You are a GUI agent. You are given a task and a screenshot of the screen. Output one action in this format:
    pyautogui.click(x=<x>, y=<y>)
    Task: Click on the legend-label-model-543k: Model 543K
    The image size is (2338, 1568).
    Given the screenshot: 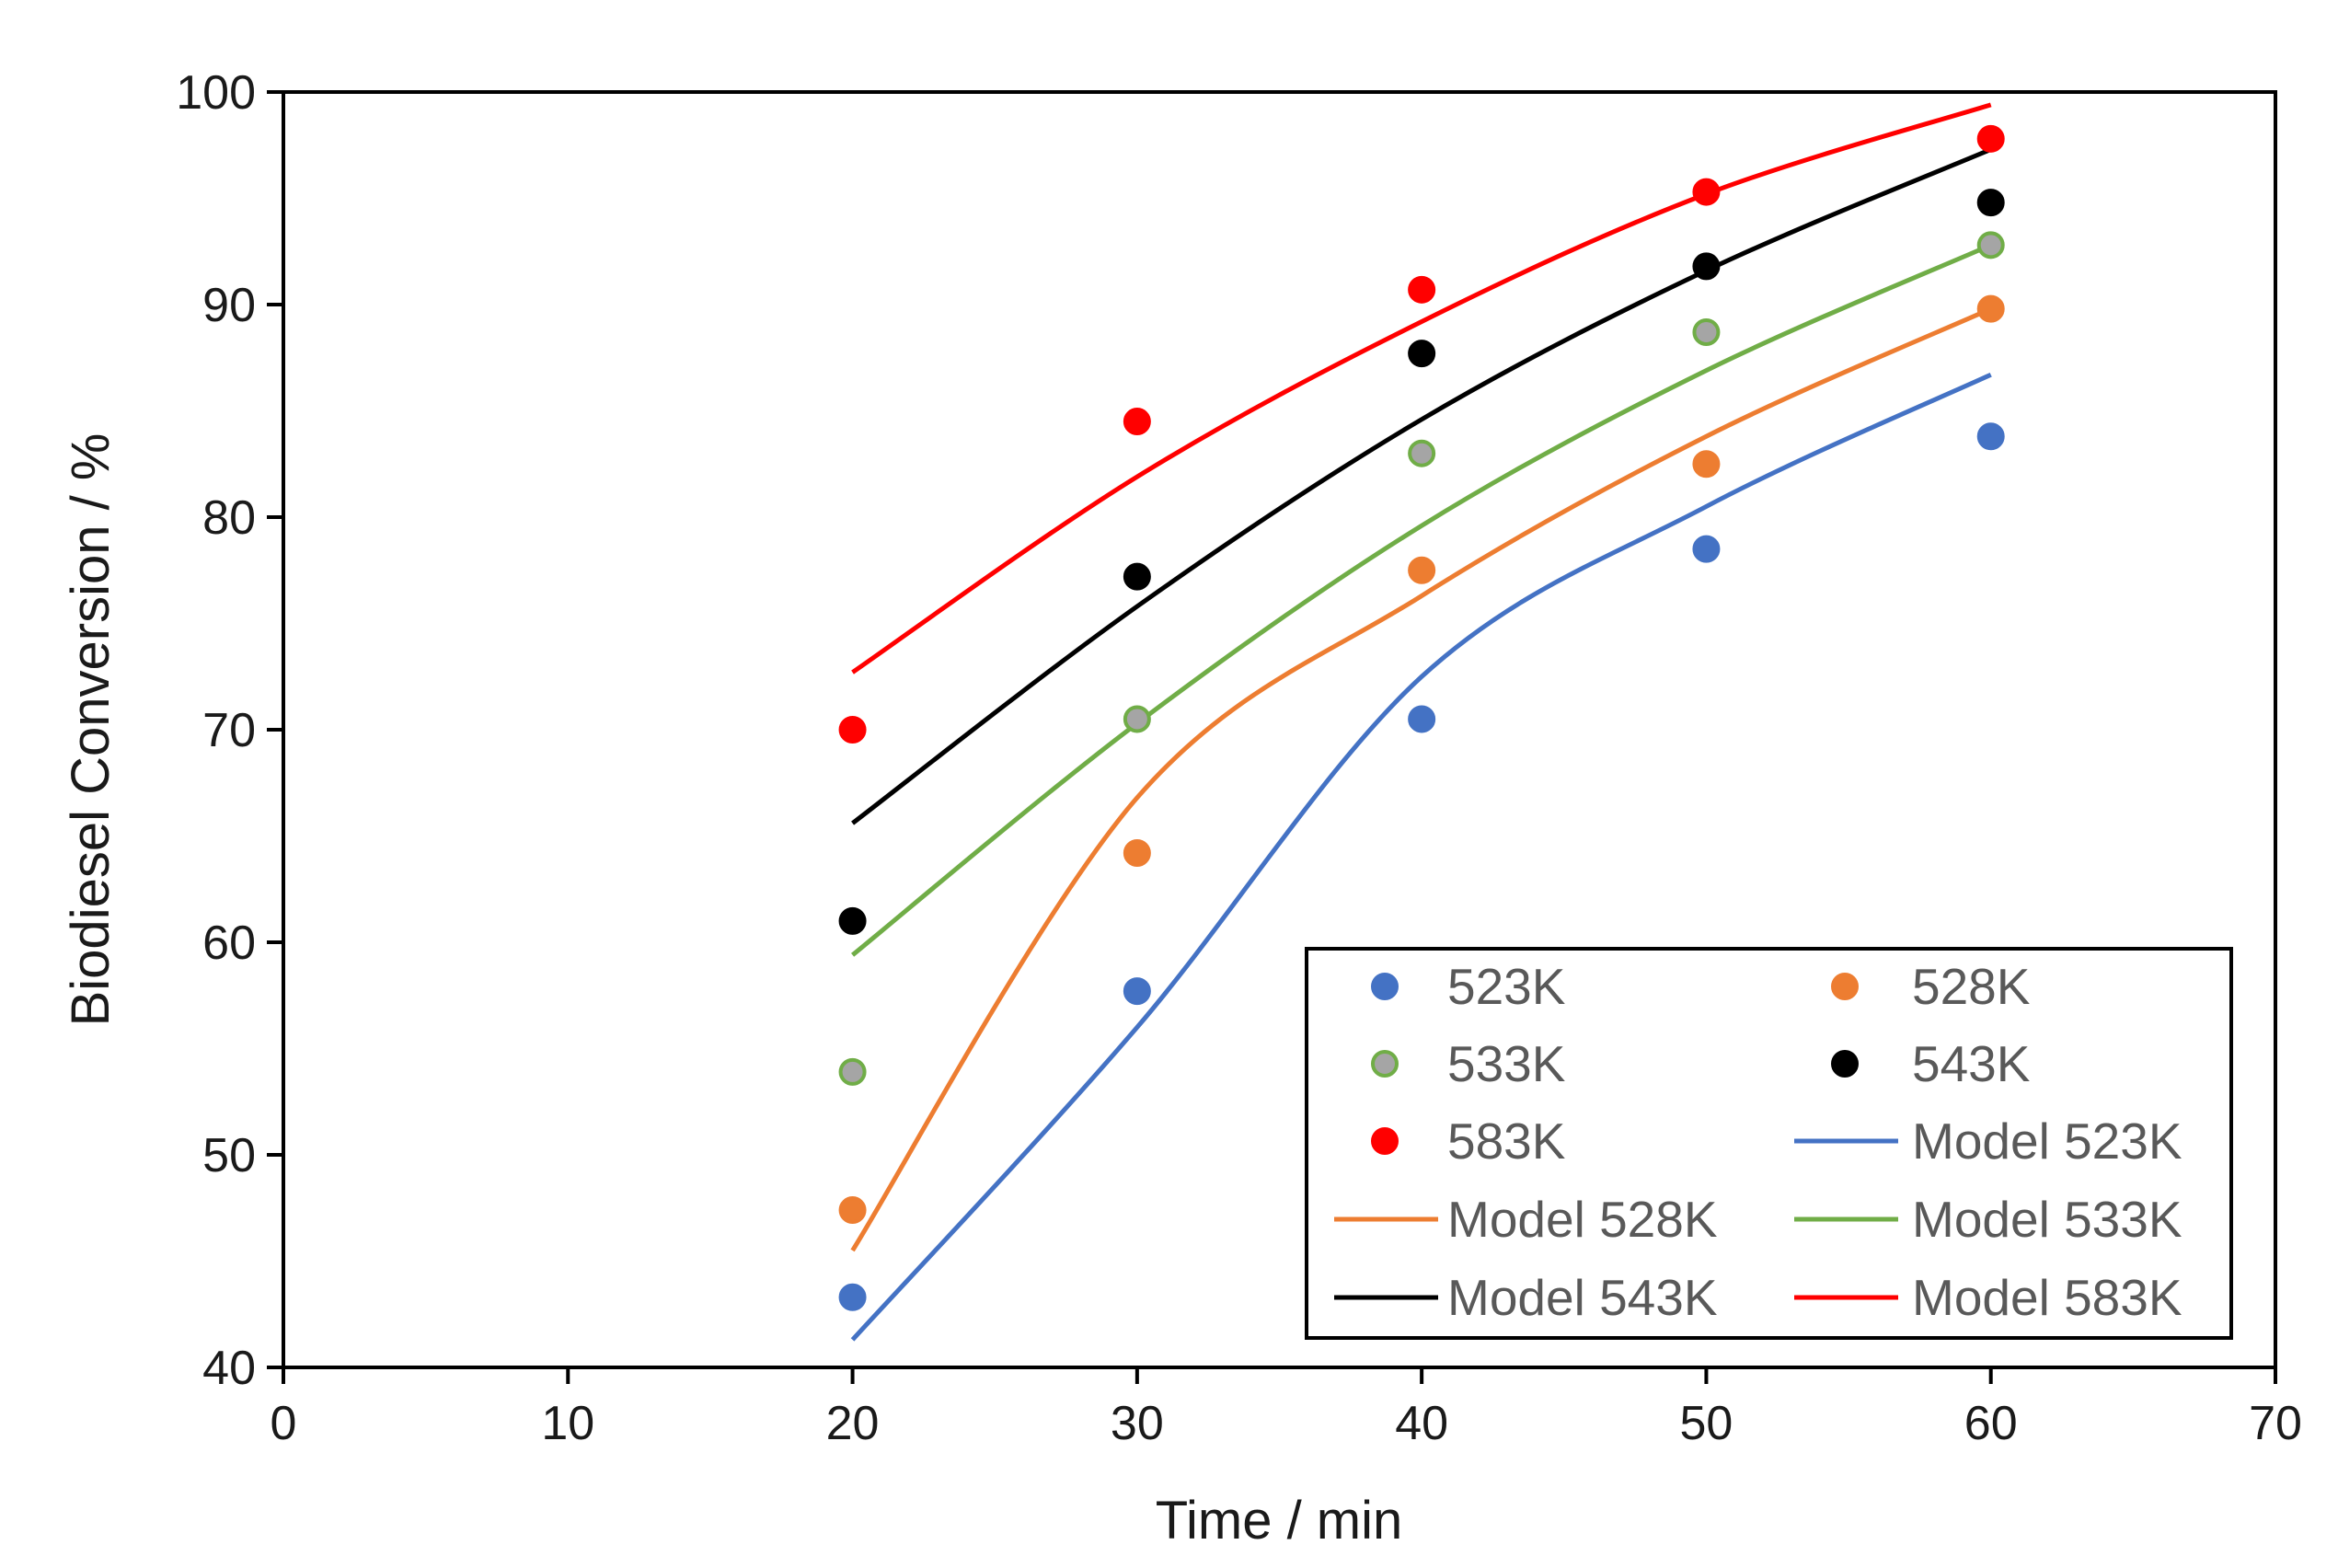 What is the action you would take?
    pyautogui.click(x=1582, y=1297)
    